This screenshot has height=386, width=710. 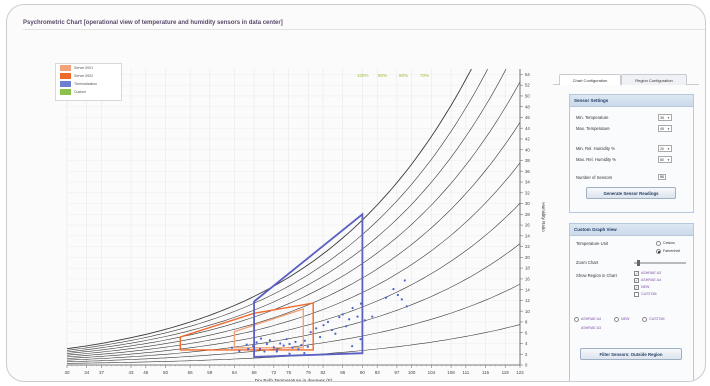 What do you see at coordinates (527, 268) in the screenshot?
I see `y-tick-label: 18` at bounding box center [527, 268].